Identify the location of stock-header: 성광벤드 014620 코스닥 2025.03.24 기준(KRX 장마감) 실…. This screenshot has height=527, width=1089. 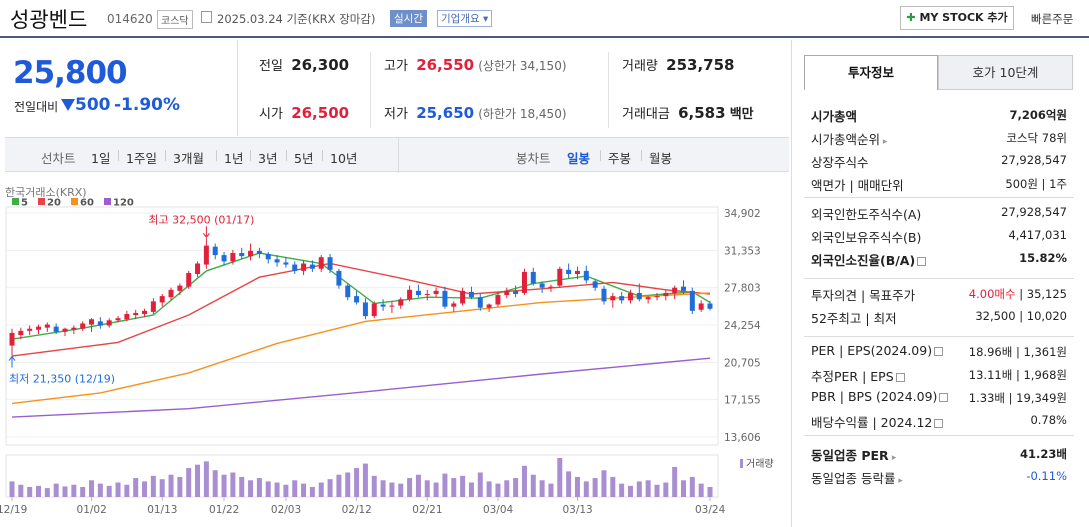
(544, 19).